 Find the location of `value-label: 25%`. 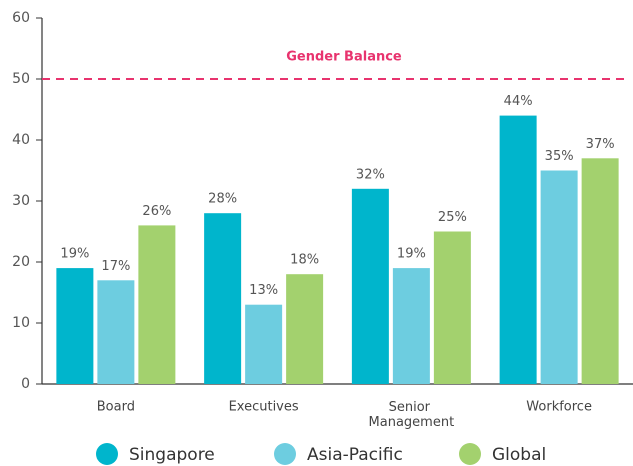

value-label: 25% is located at coordinates (452, 217).